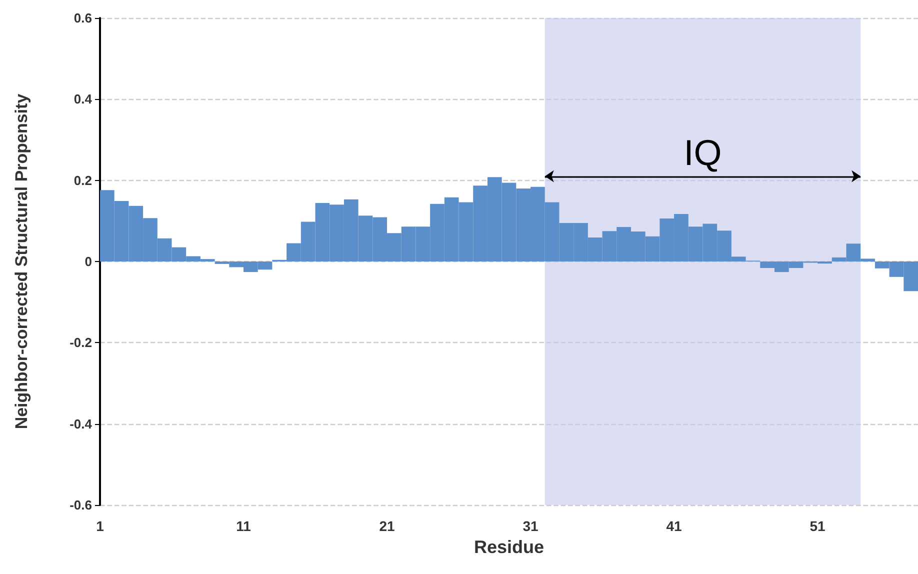 The height and width of the screenshot is (574, 918). I want to click on y-tick-label: 0, so click(88, 261).